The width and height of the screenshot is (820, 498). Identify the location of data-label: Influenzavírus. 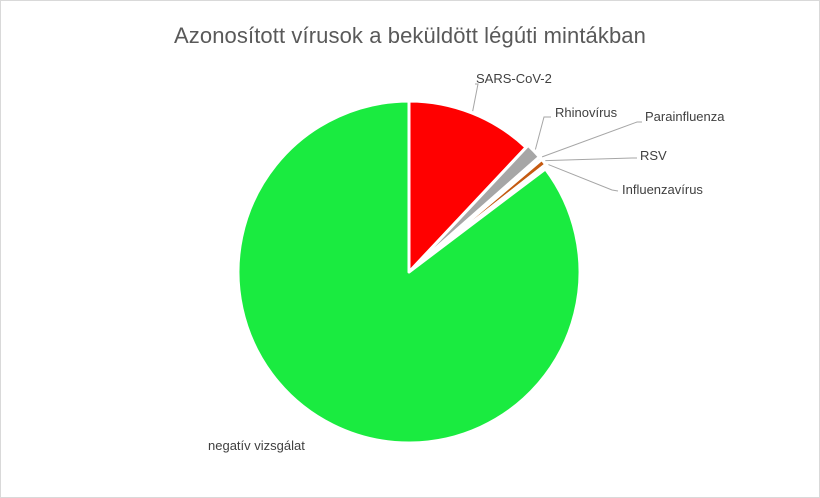
(662, 189).